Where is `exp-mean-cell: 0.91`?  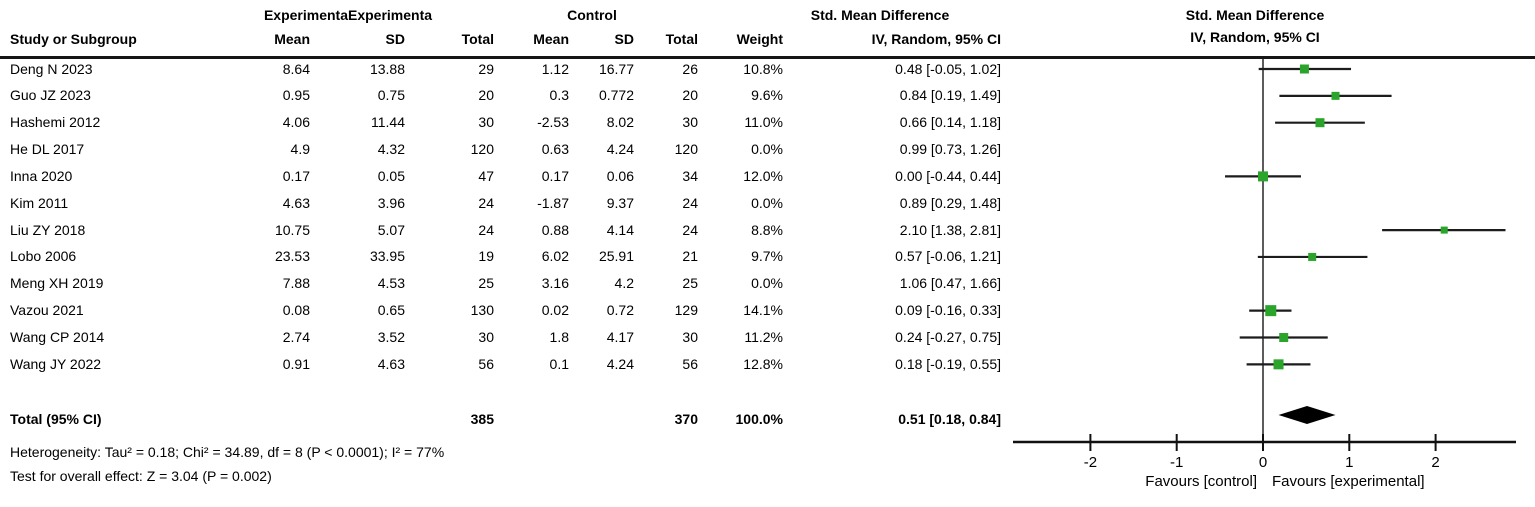 exp-mean-cell: 0.91 is located at coordinates (296, 363).